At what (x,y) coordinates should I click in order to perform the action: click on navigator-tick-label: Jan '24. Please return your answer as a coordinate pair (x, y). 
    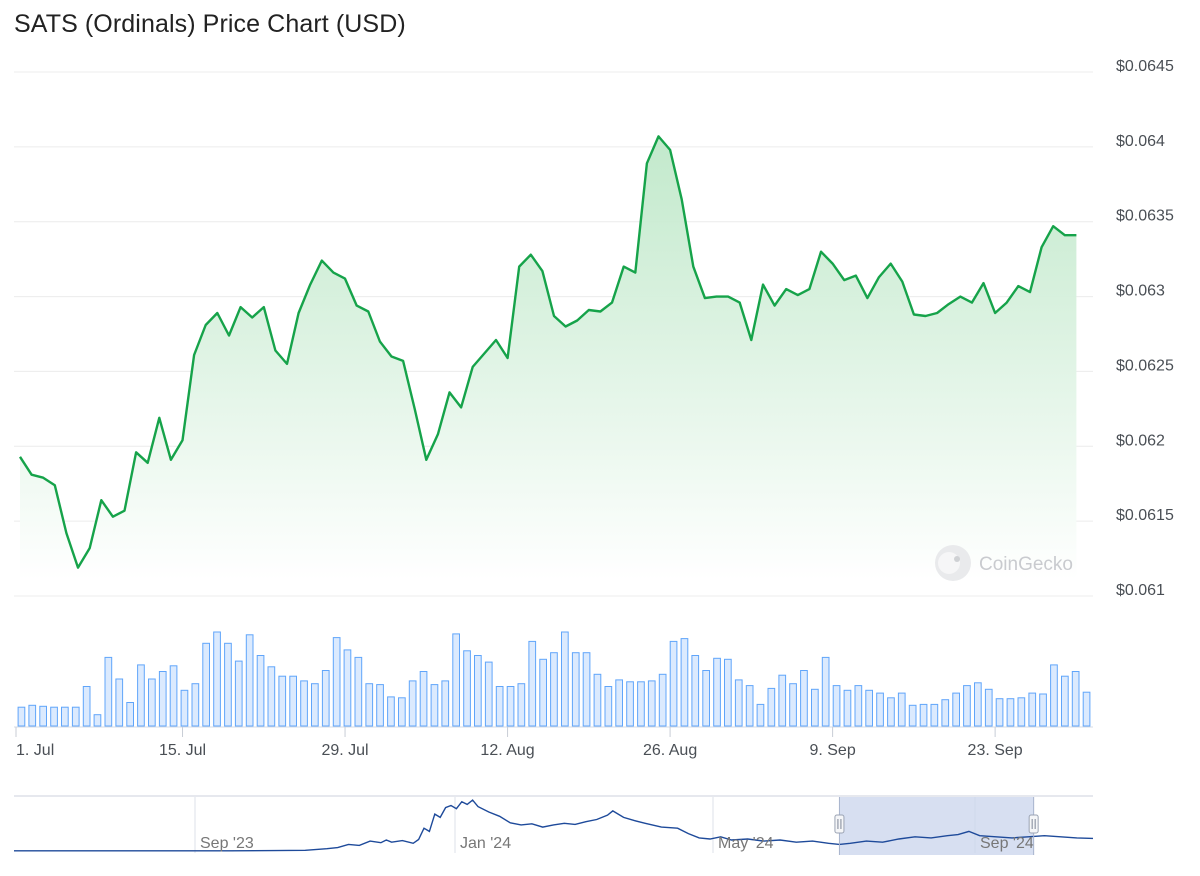
    Looking at the image, I should click on (485, 843).